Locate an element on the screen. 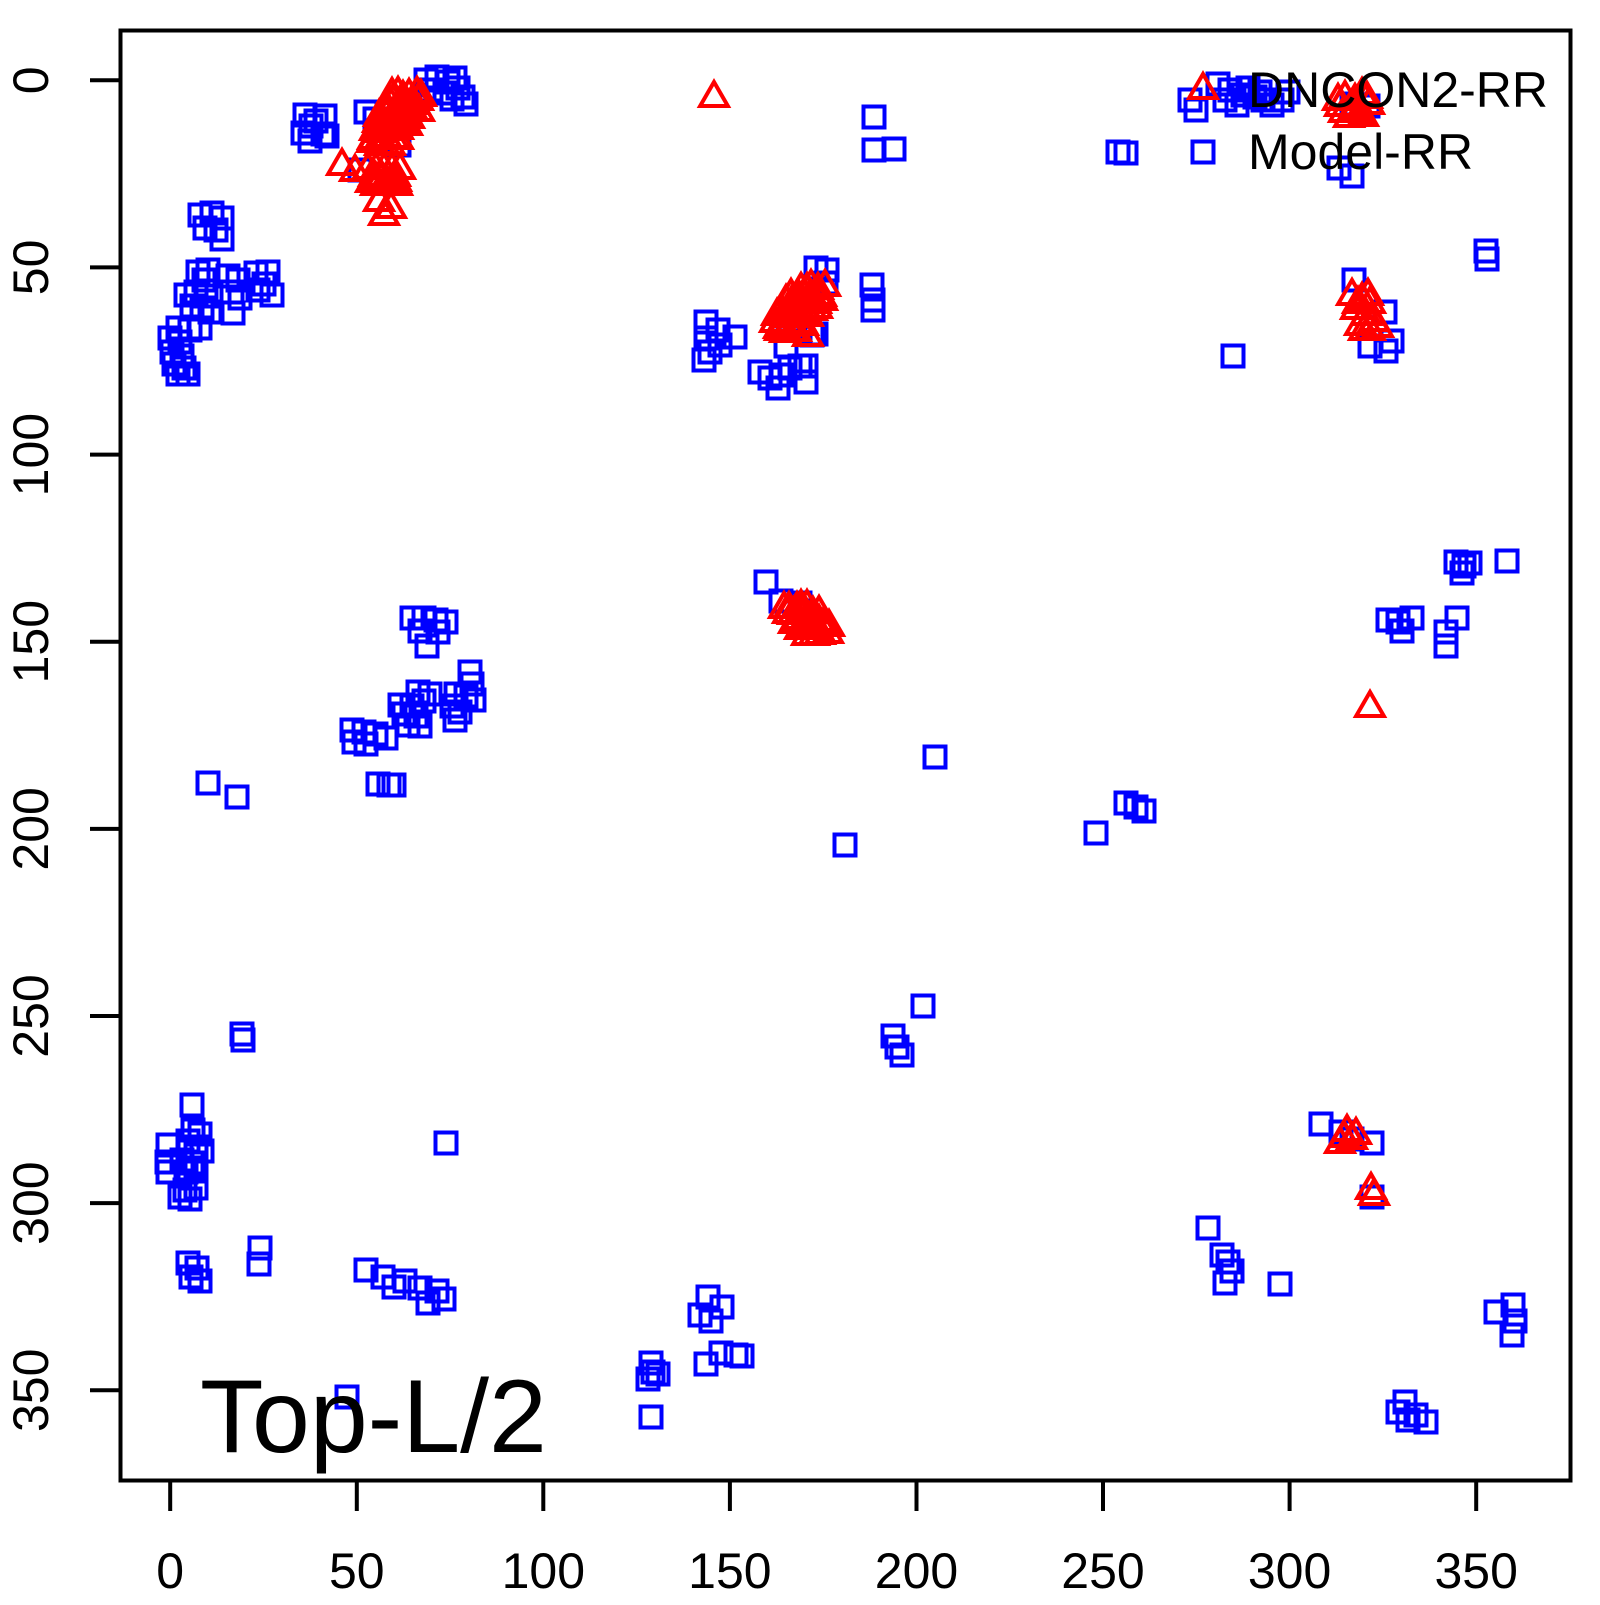  svg-text: DNCON2-RR is located at coordinates (1398, 90).